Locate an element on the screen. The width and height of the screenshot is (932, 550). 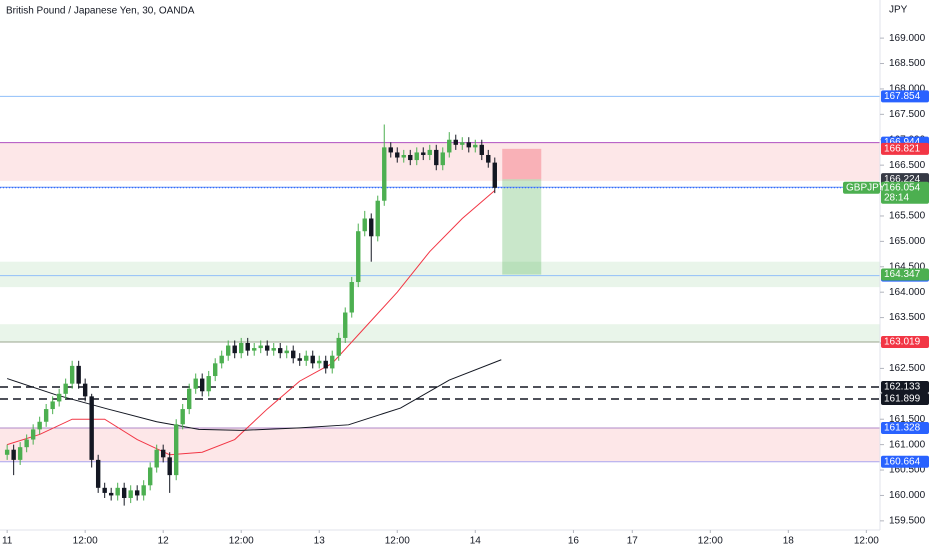
x-tick-label: 17 is located at coordinates (633, 541).